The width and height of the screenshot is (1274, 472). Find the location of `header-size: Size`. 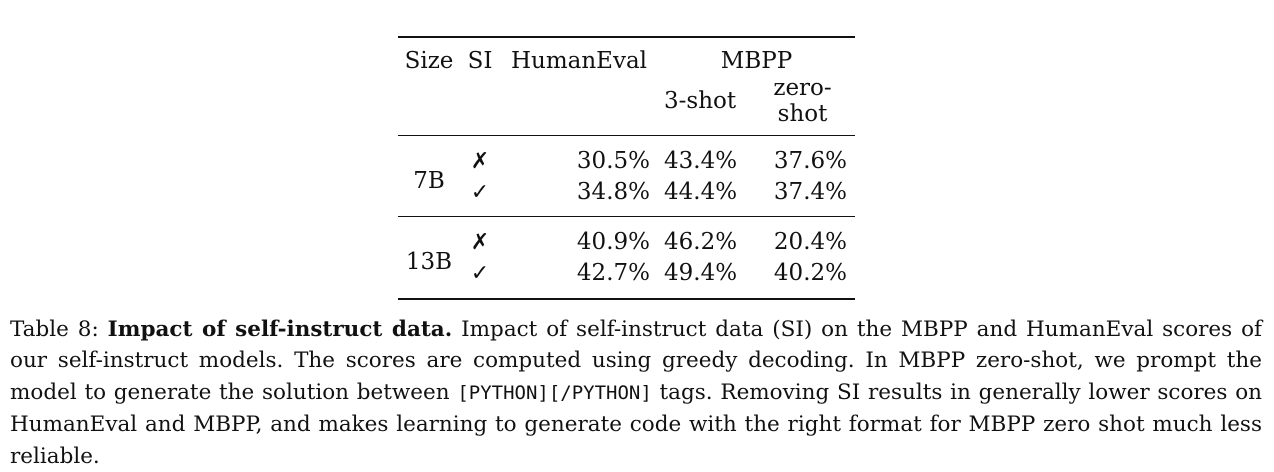

header-size: Size is located at coordinates (429, 56).